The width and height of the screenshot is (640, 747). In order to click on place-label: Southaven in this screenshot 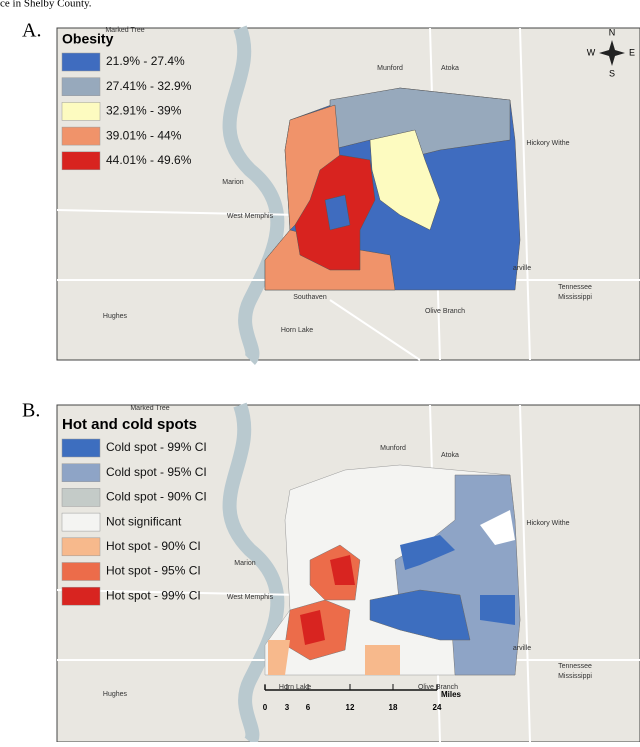, I will do `click(310, 297)`.